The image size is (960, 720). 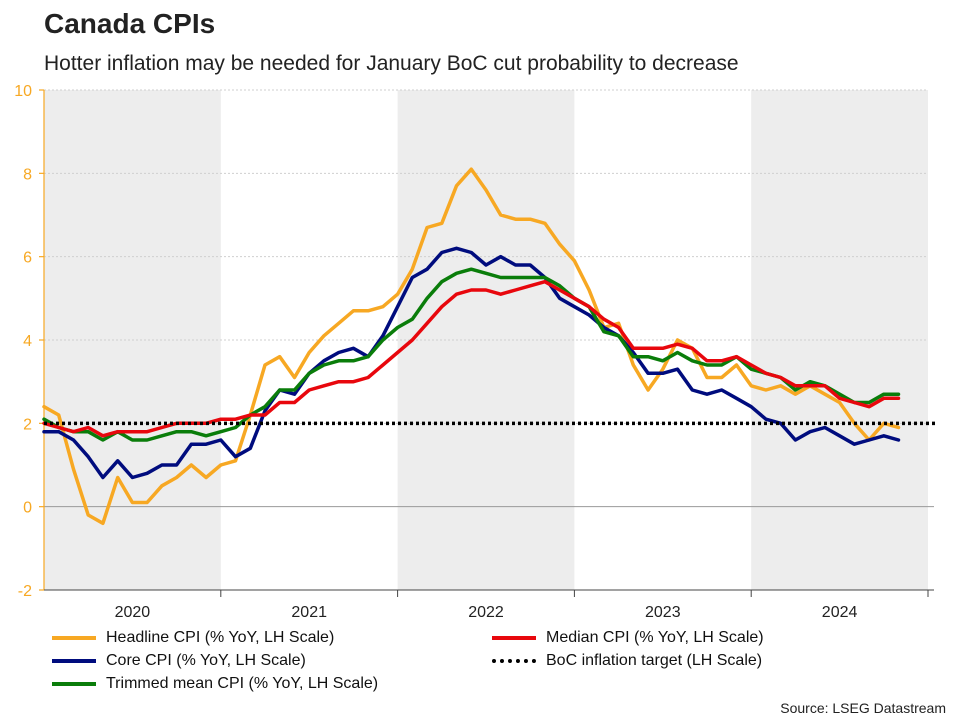 What do you see at coordinates (242, 683) in the screenshot?
I see `legend-label-trimmed: Trimmed mean CPI (% YoY, LH Scale)` at bounding box center [242, 683].